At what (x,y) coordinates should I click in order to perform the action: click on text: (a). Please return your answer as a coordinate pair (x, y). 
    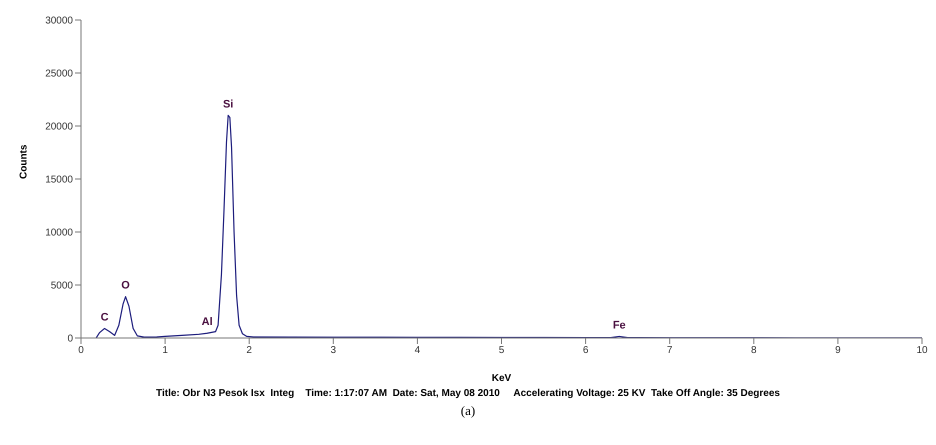
    Looking at the image, I should click on (468, 411).